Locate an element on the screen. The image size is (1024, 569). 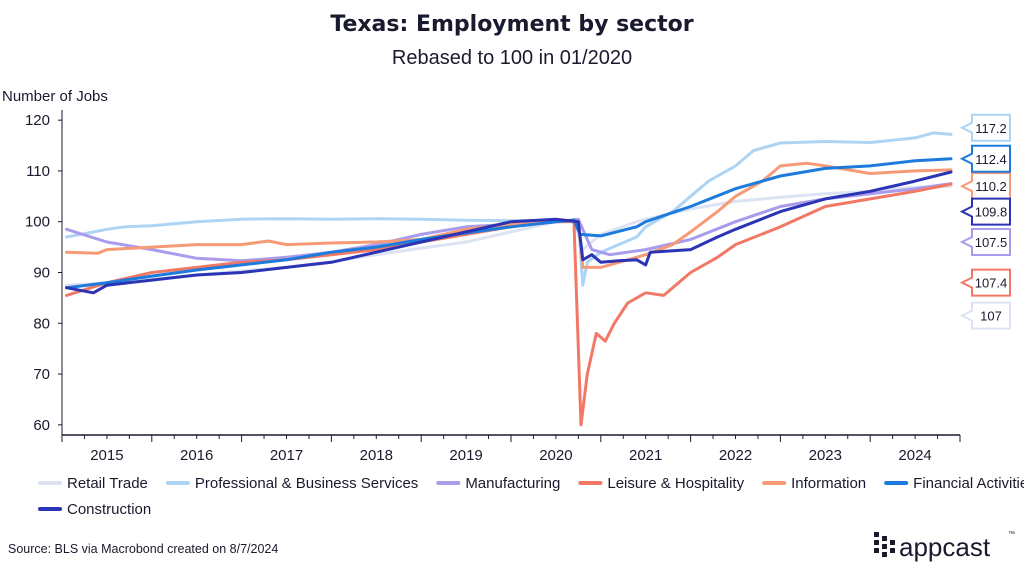
x-tick-label: 2024 is located at coordinates (914, 455).